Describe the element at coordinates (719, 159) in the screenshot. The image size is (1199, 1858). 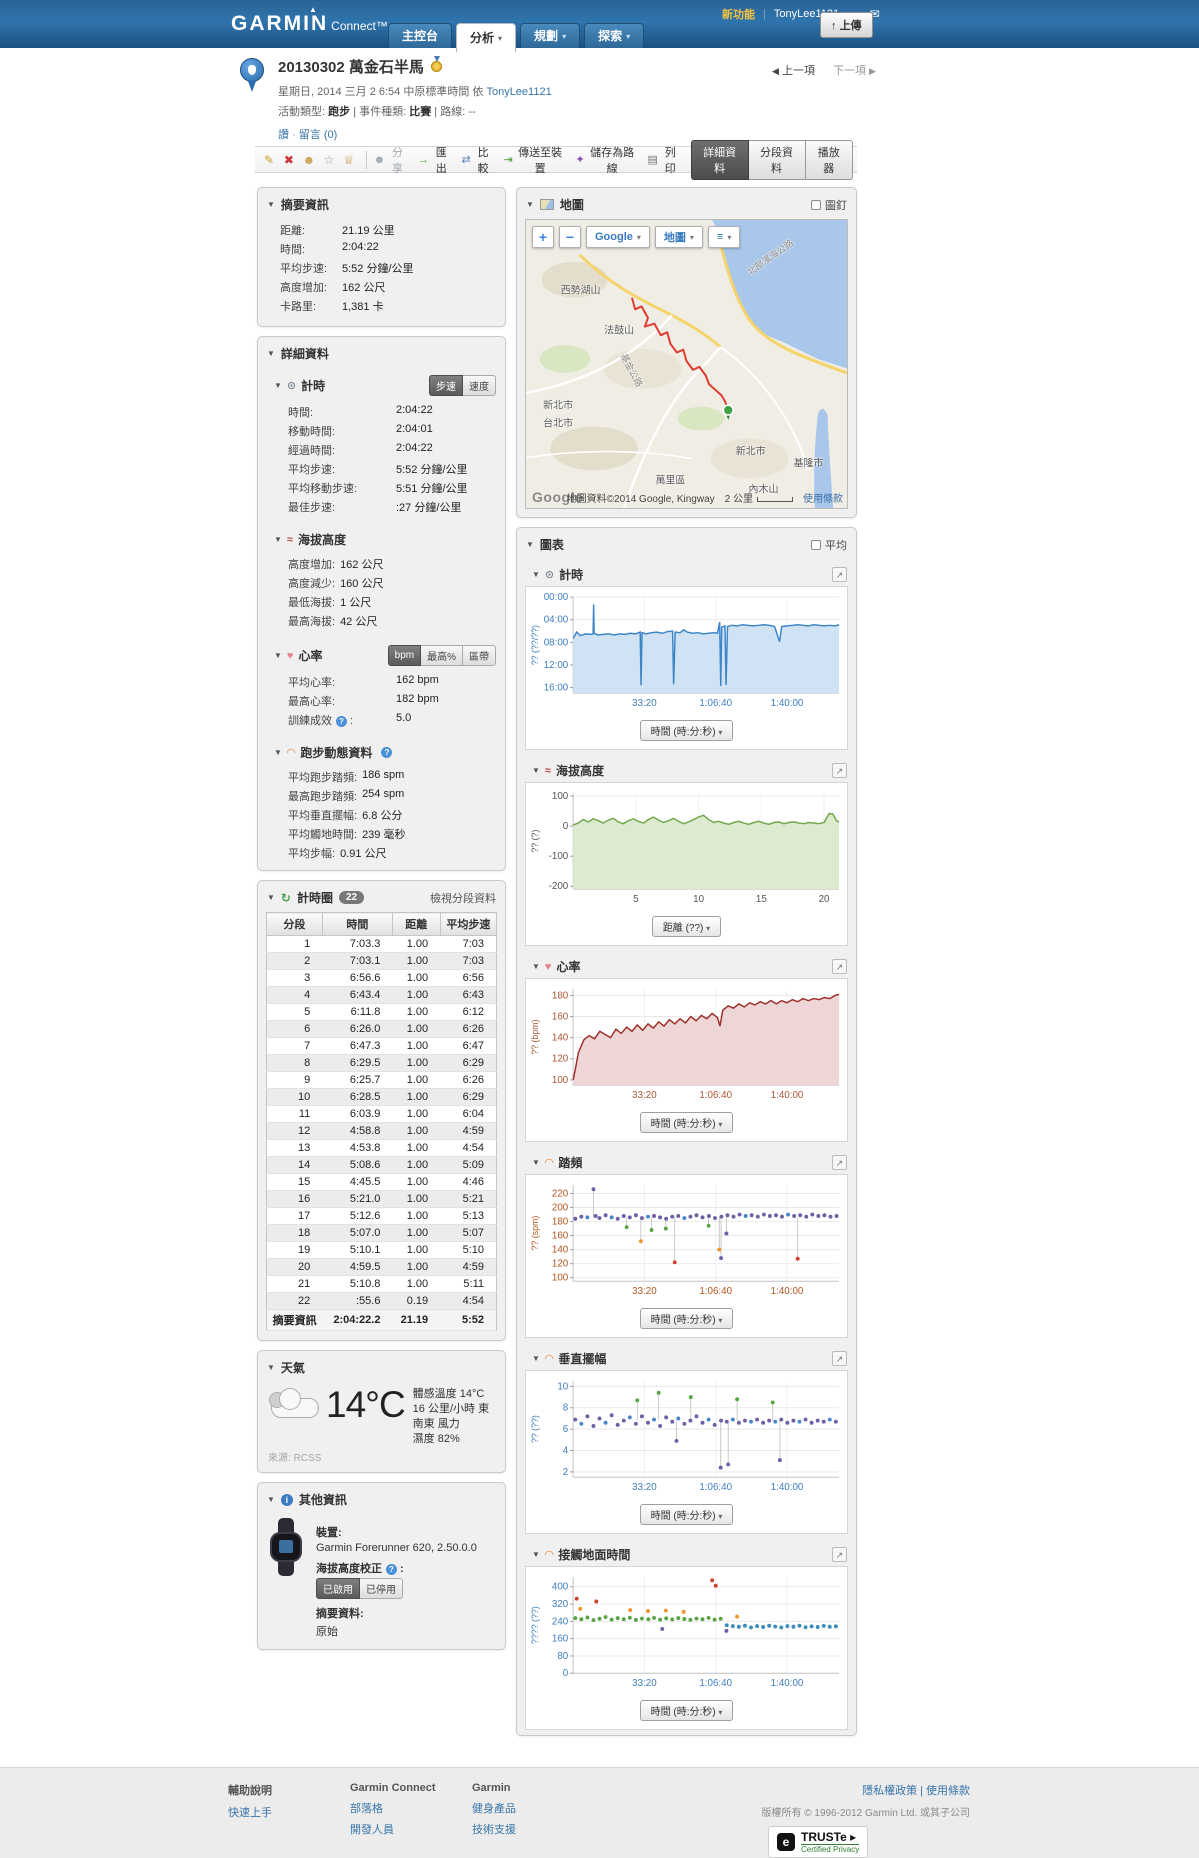
I see `view-tab-詳細資料: 詳細資料` at that location.